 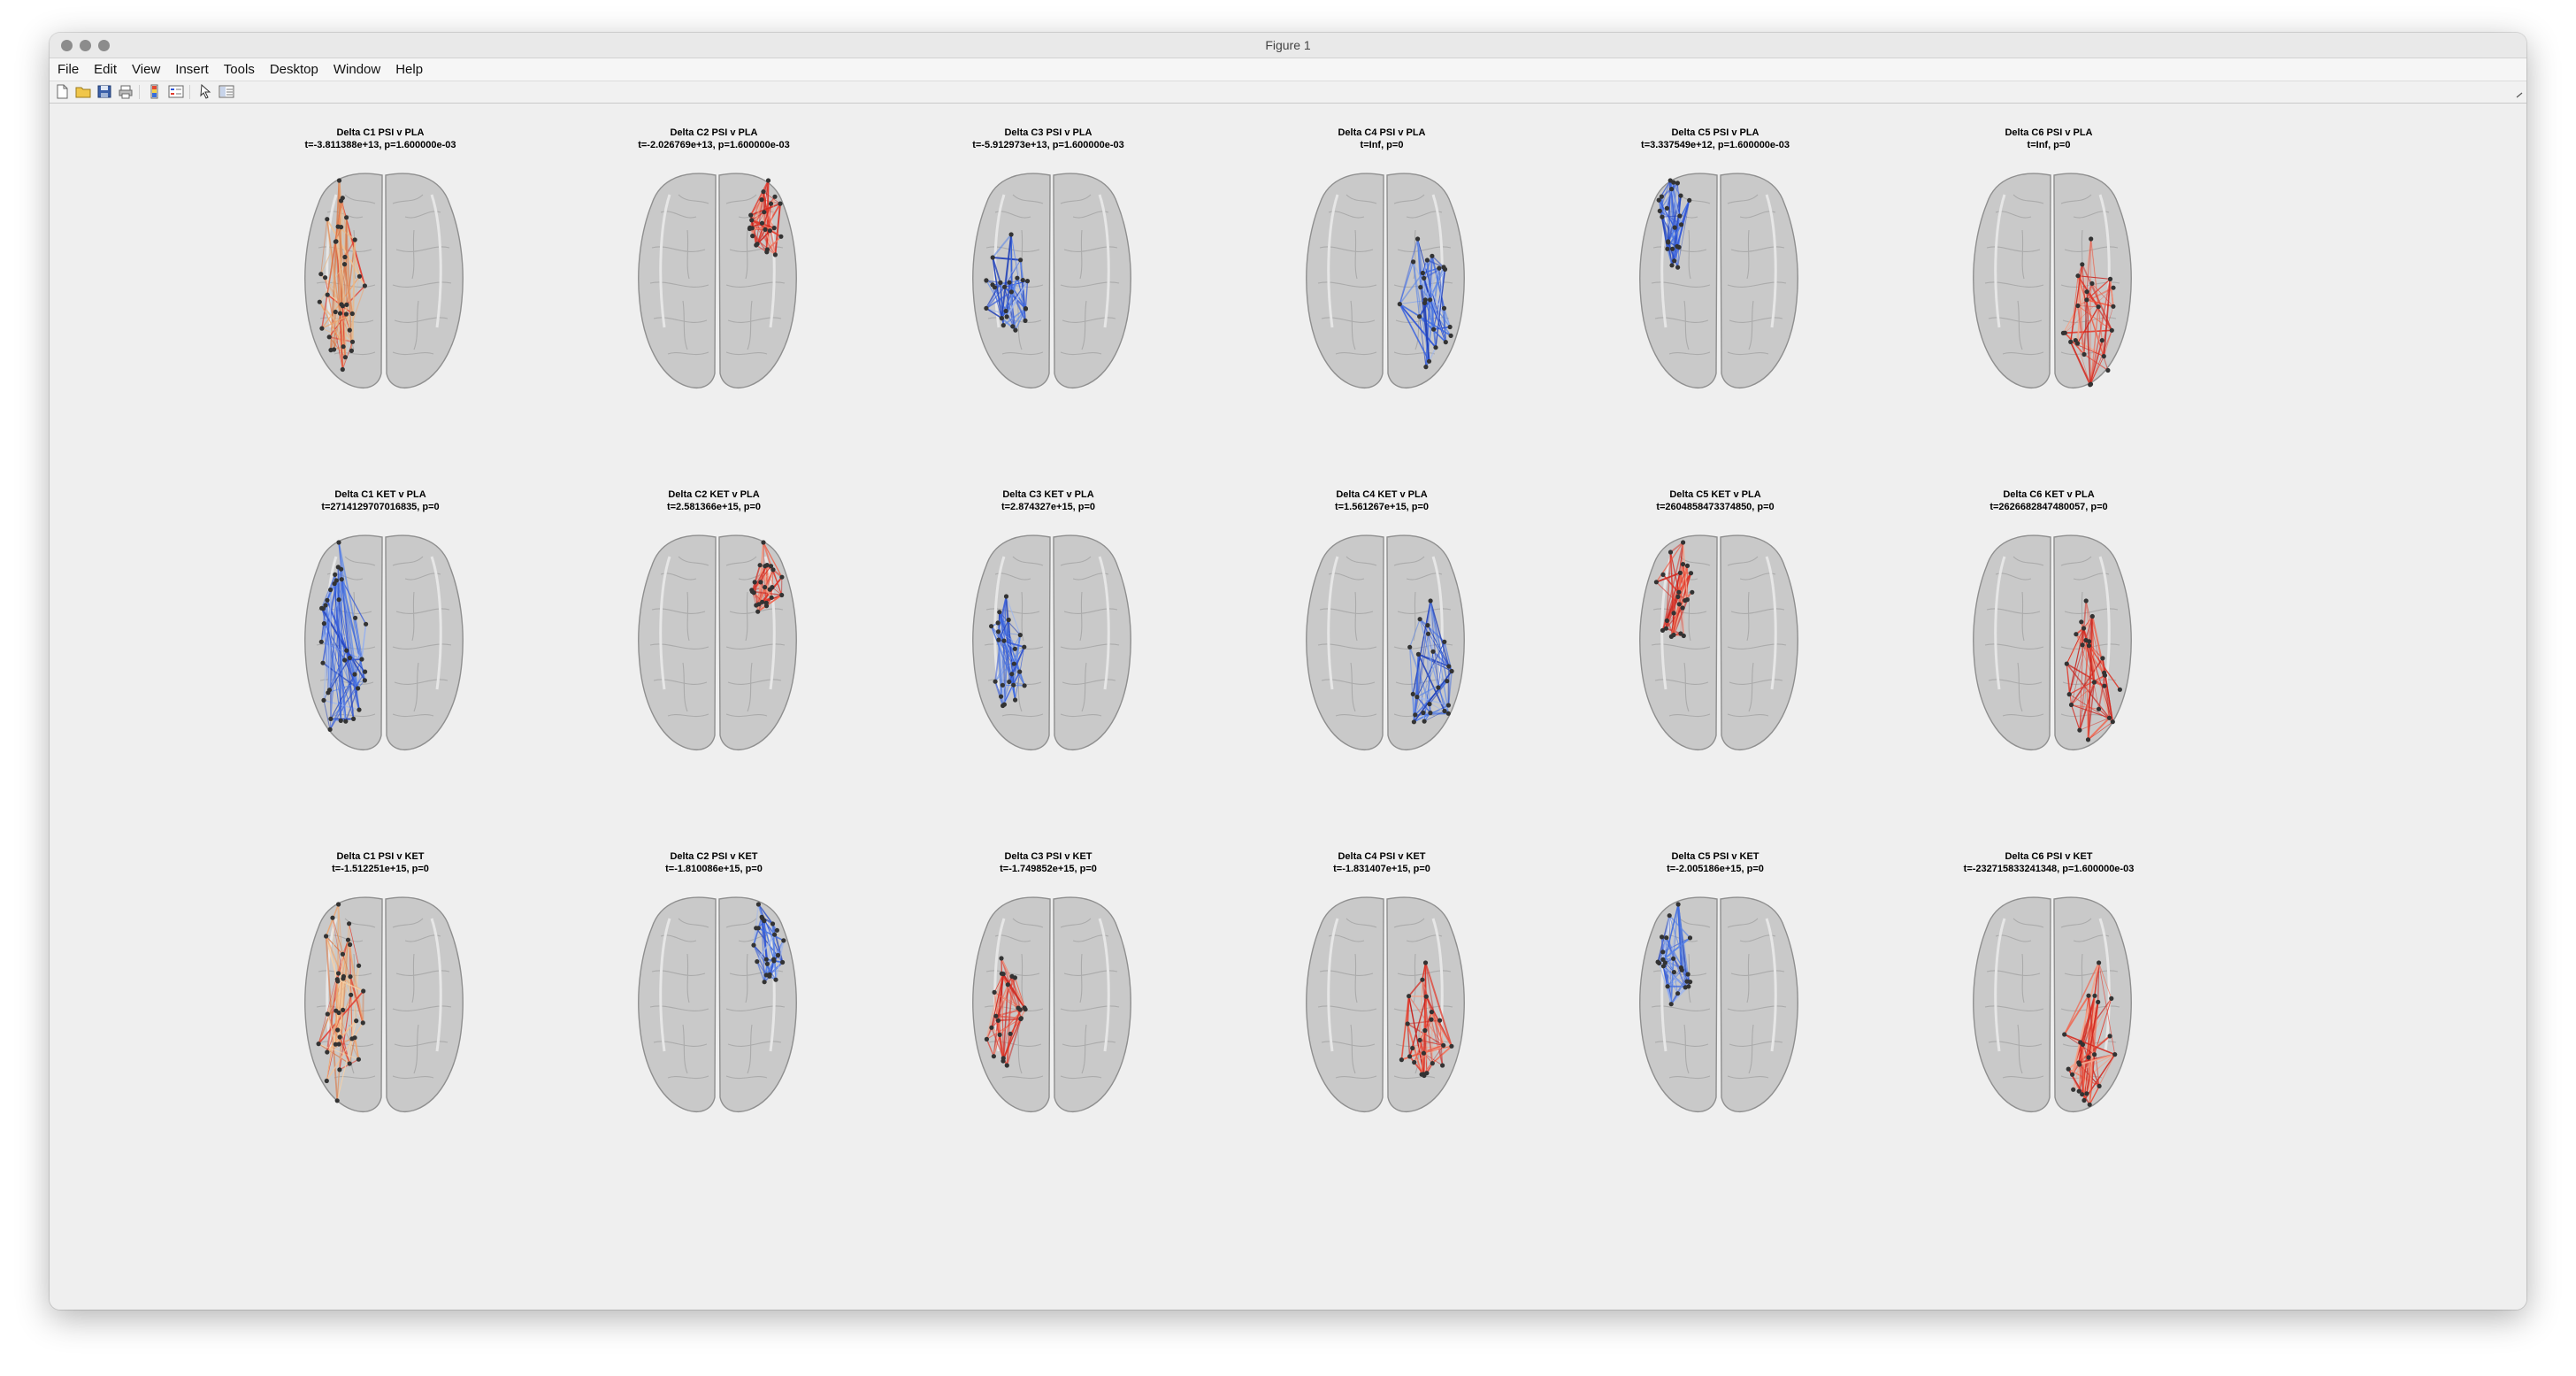 What do you see at coordinates (126, 91) in the screenshot?
I see `print-icon` at bounding box center [126, 91].